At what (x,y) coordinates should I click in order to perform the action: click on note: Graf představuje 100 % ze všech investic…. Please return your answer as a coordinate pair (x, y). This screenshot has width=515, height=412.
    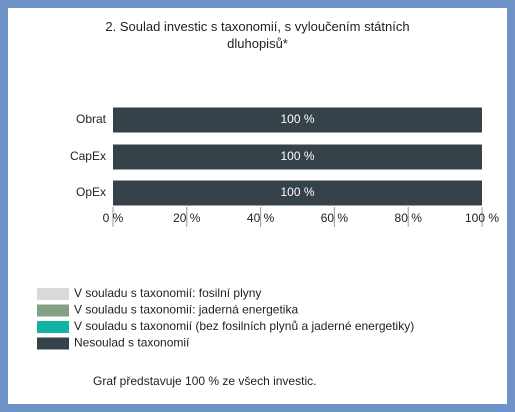
    Looking at the image, I should click on (204, 381).